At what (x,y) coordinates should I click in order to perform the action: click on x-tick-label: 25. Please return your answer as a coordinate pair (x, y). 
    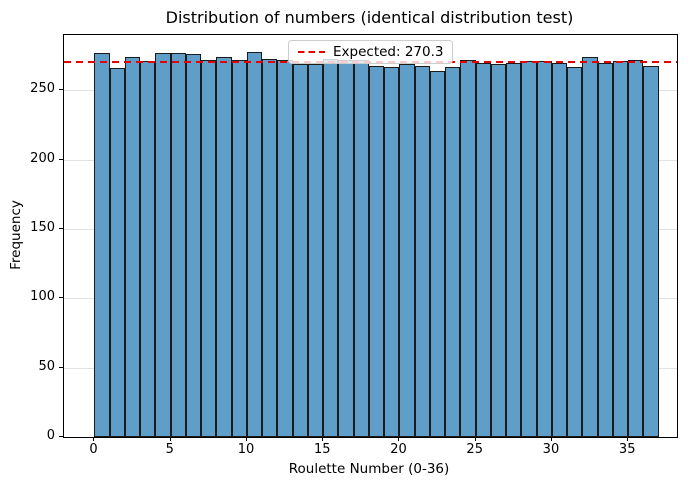
    Looking at the image, I should click on (474, 449).